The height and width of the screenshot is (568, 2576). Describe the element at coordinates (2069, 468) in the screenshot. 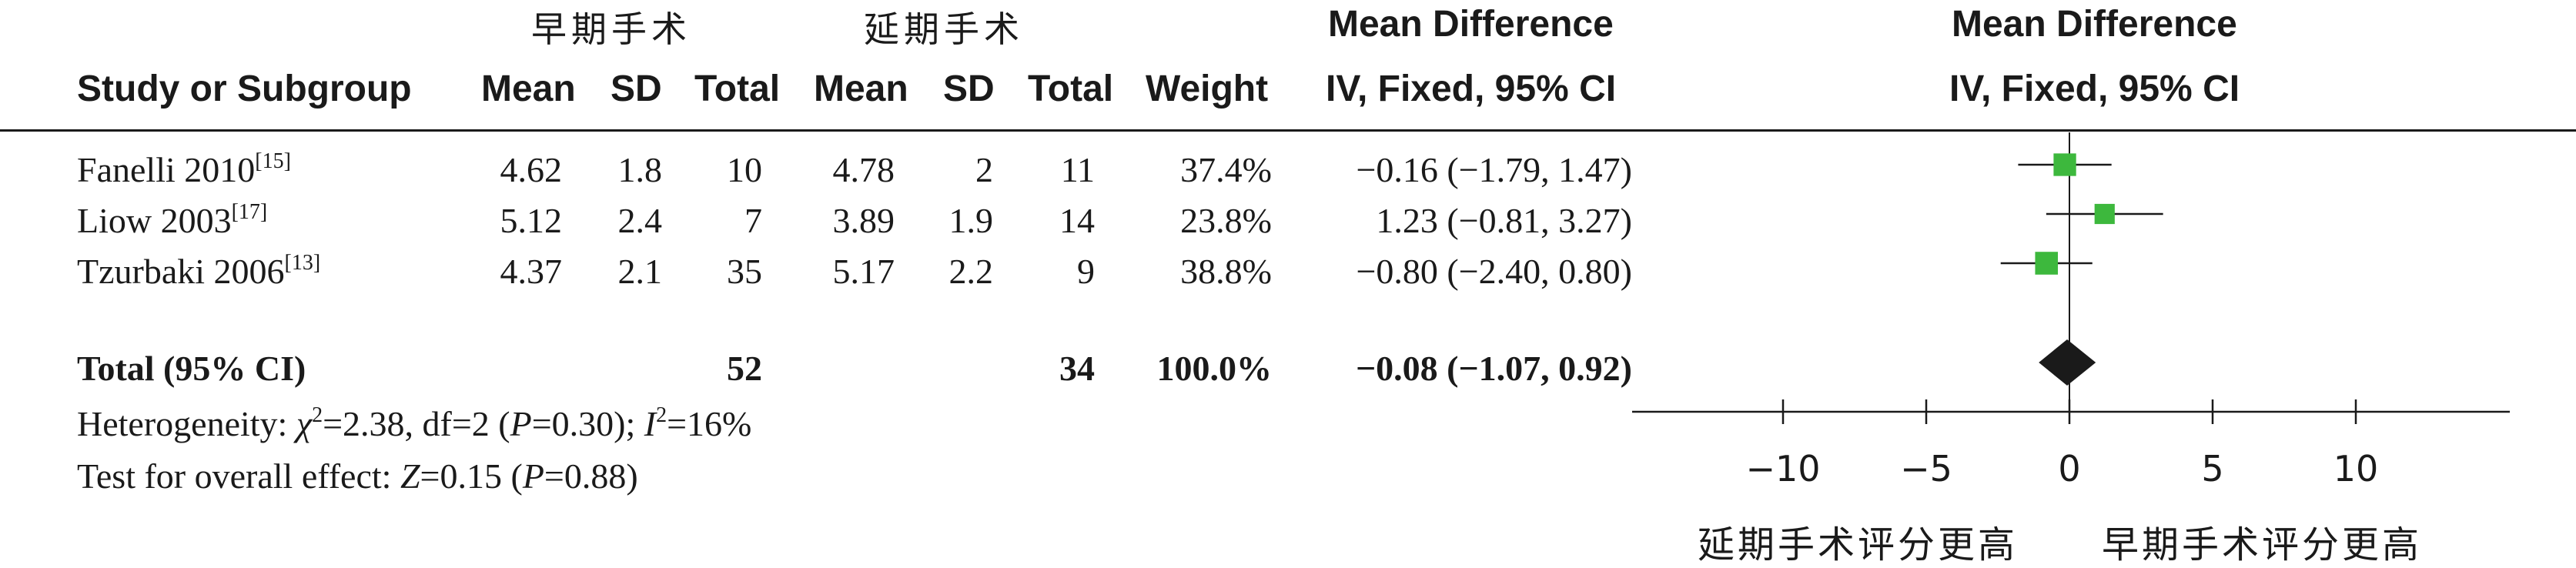

I see `x-axis-tick-label: 0` at that location.